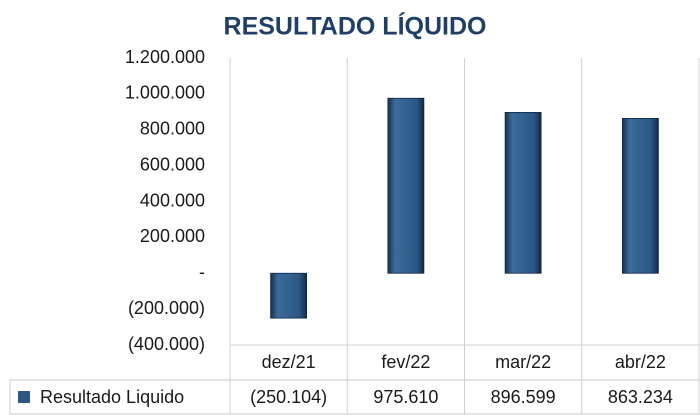 This screenshot has height=415, width=700. Describe the element at coordinates (523, 362) in the screenshot. I see `x-tick-label: mar/22` at that location.